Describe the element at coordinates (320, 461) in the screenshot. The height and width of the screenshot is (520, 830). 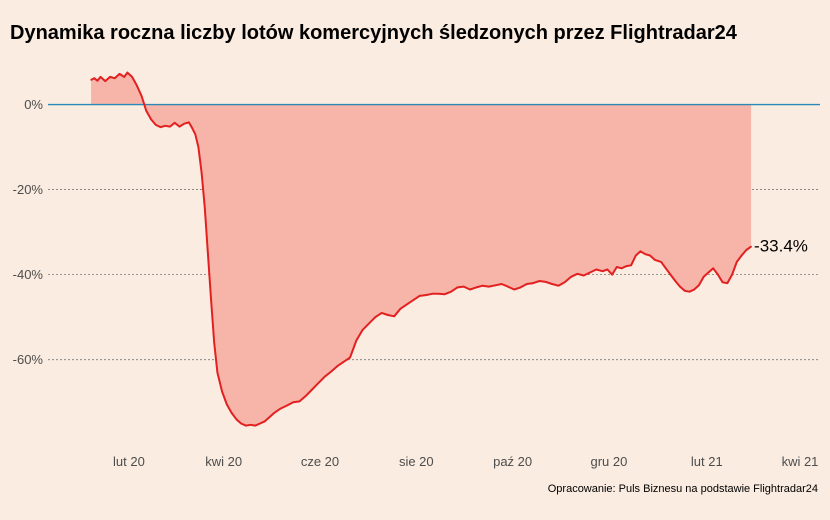
I see `x-tick-label: cze 20` at that location.